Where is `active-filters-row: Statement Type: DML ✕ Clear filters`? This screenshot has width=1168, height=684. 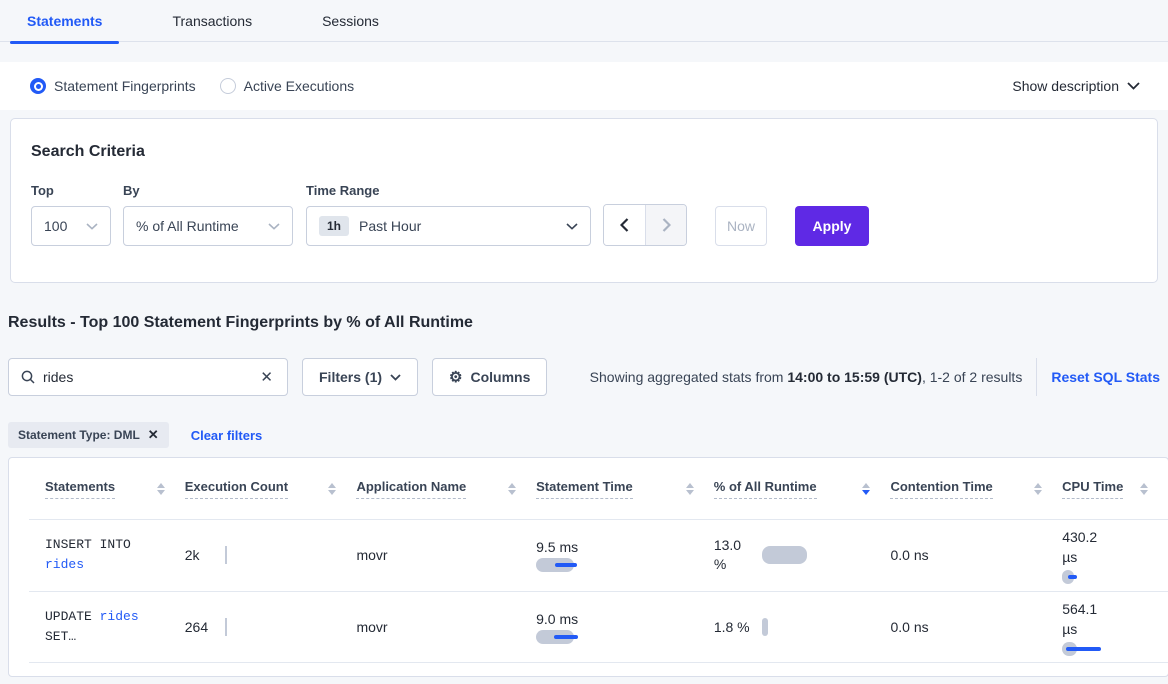
active-filters-row: Statement Type: DML ✕ Clear filters is located at coordinates (135, 435).